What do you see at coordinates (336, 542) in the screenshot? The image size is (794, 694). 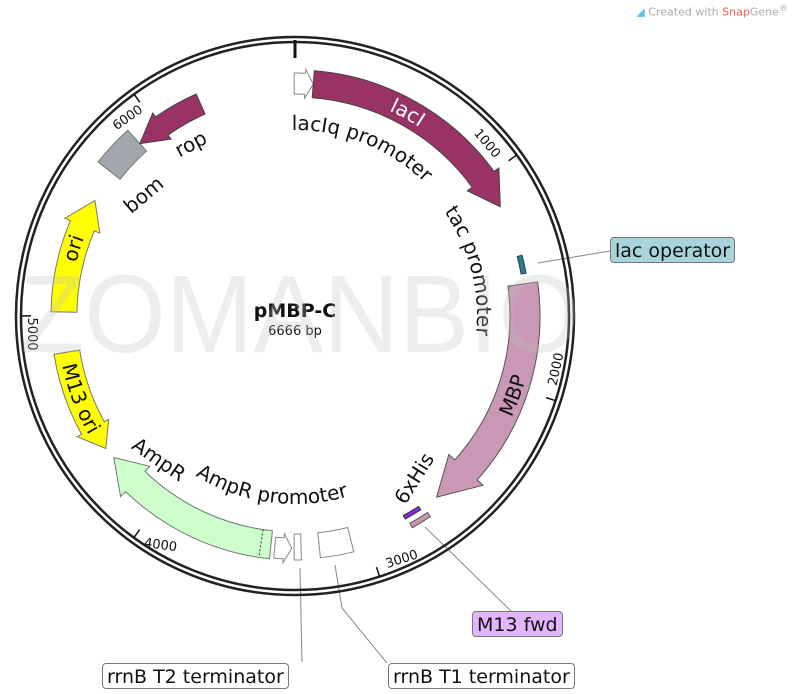 I see `feature-rrnb-t1-terminator` at bounding box center [336, 542].